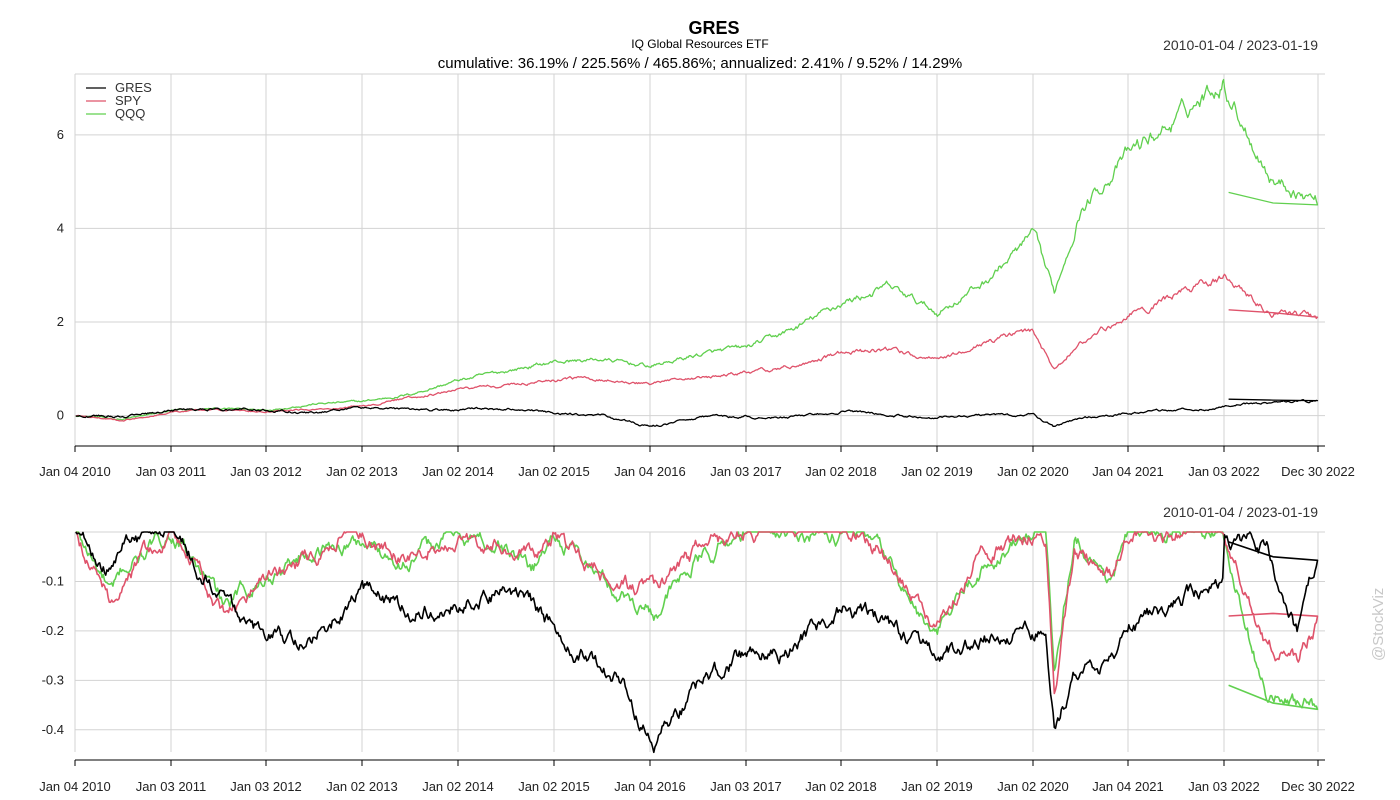 The image size is (1400, 800). What do you see at coordinates (699, 44) in the screenshot?
I see `chart-subtitle: IQ Global Resources ETF` at bounding box center [699, 44].